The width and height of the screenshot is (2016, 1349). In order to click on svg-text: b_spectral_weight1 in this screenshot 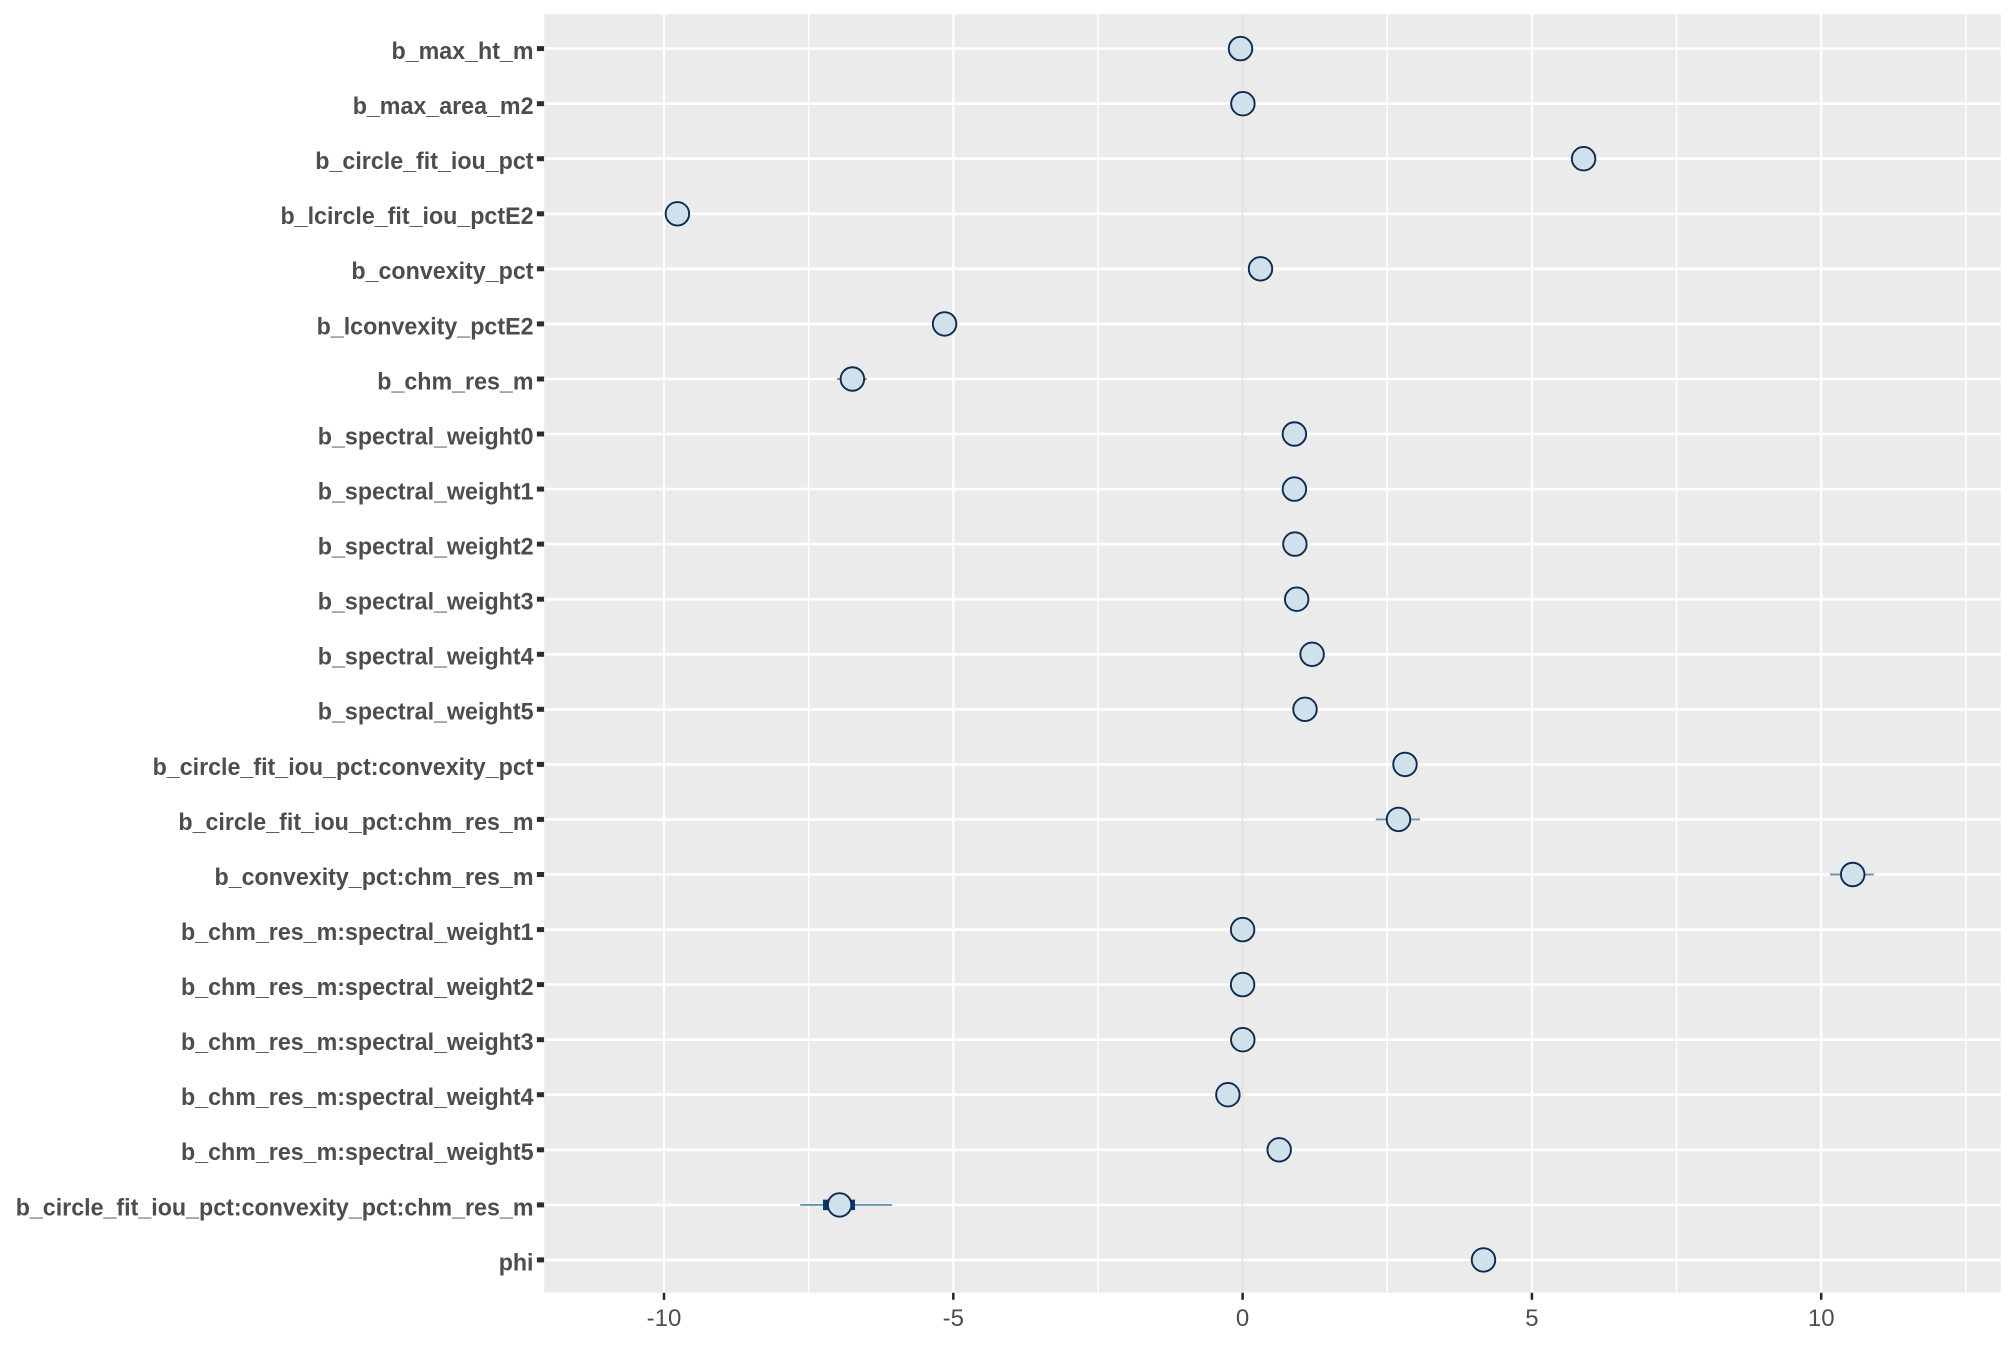, I will do `click(426, 492)`.